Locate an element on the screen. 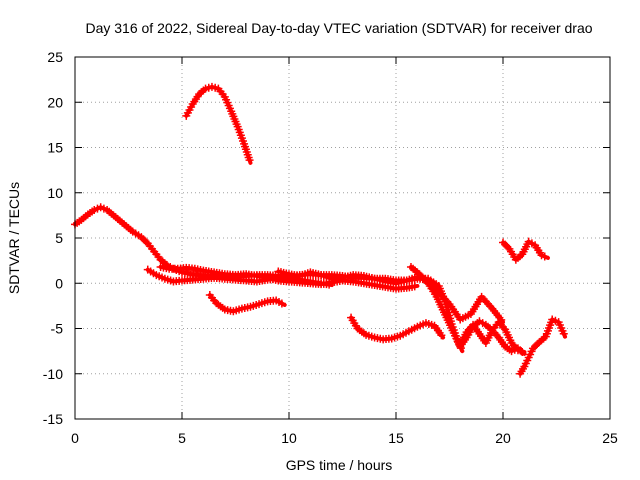 The height and width of the screenshot is (480, 640). x-tick-label: 15 is located at coordinates (396, 438).